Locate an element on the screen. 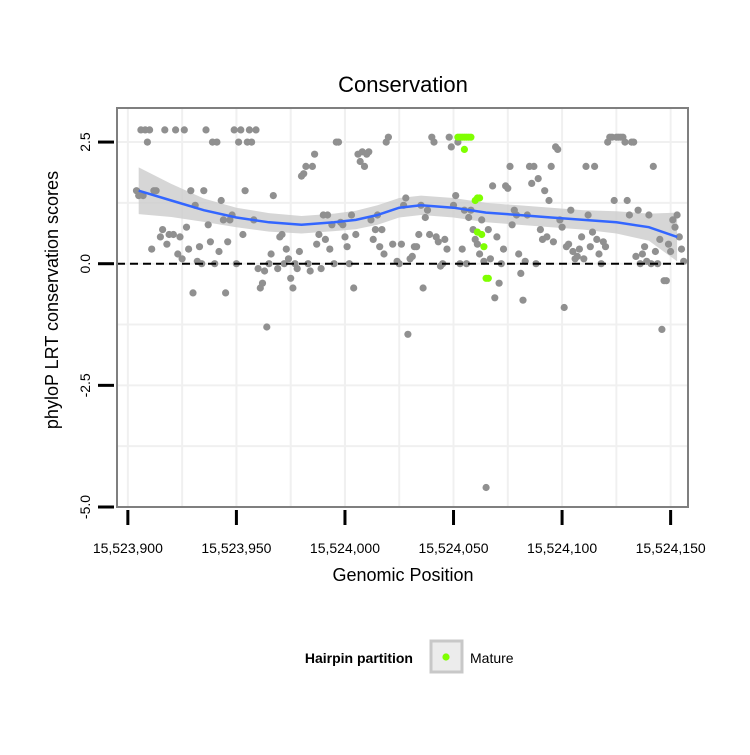 Image resolution: width=750 pixels, height=755 pixels. y-tick-label: -5.0 is located at coordinates (85, 507).